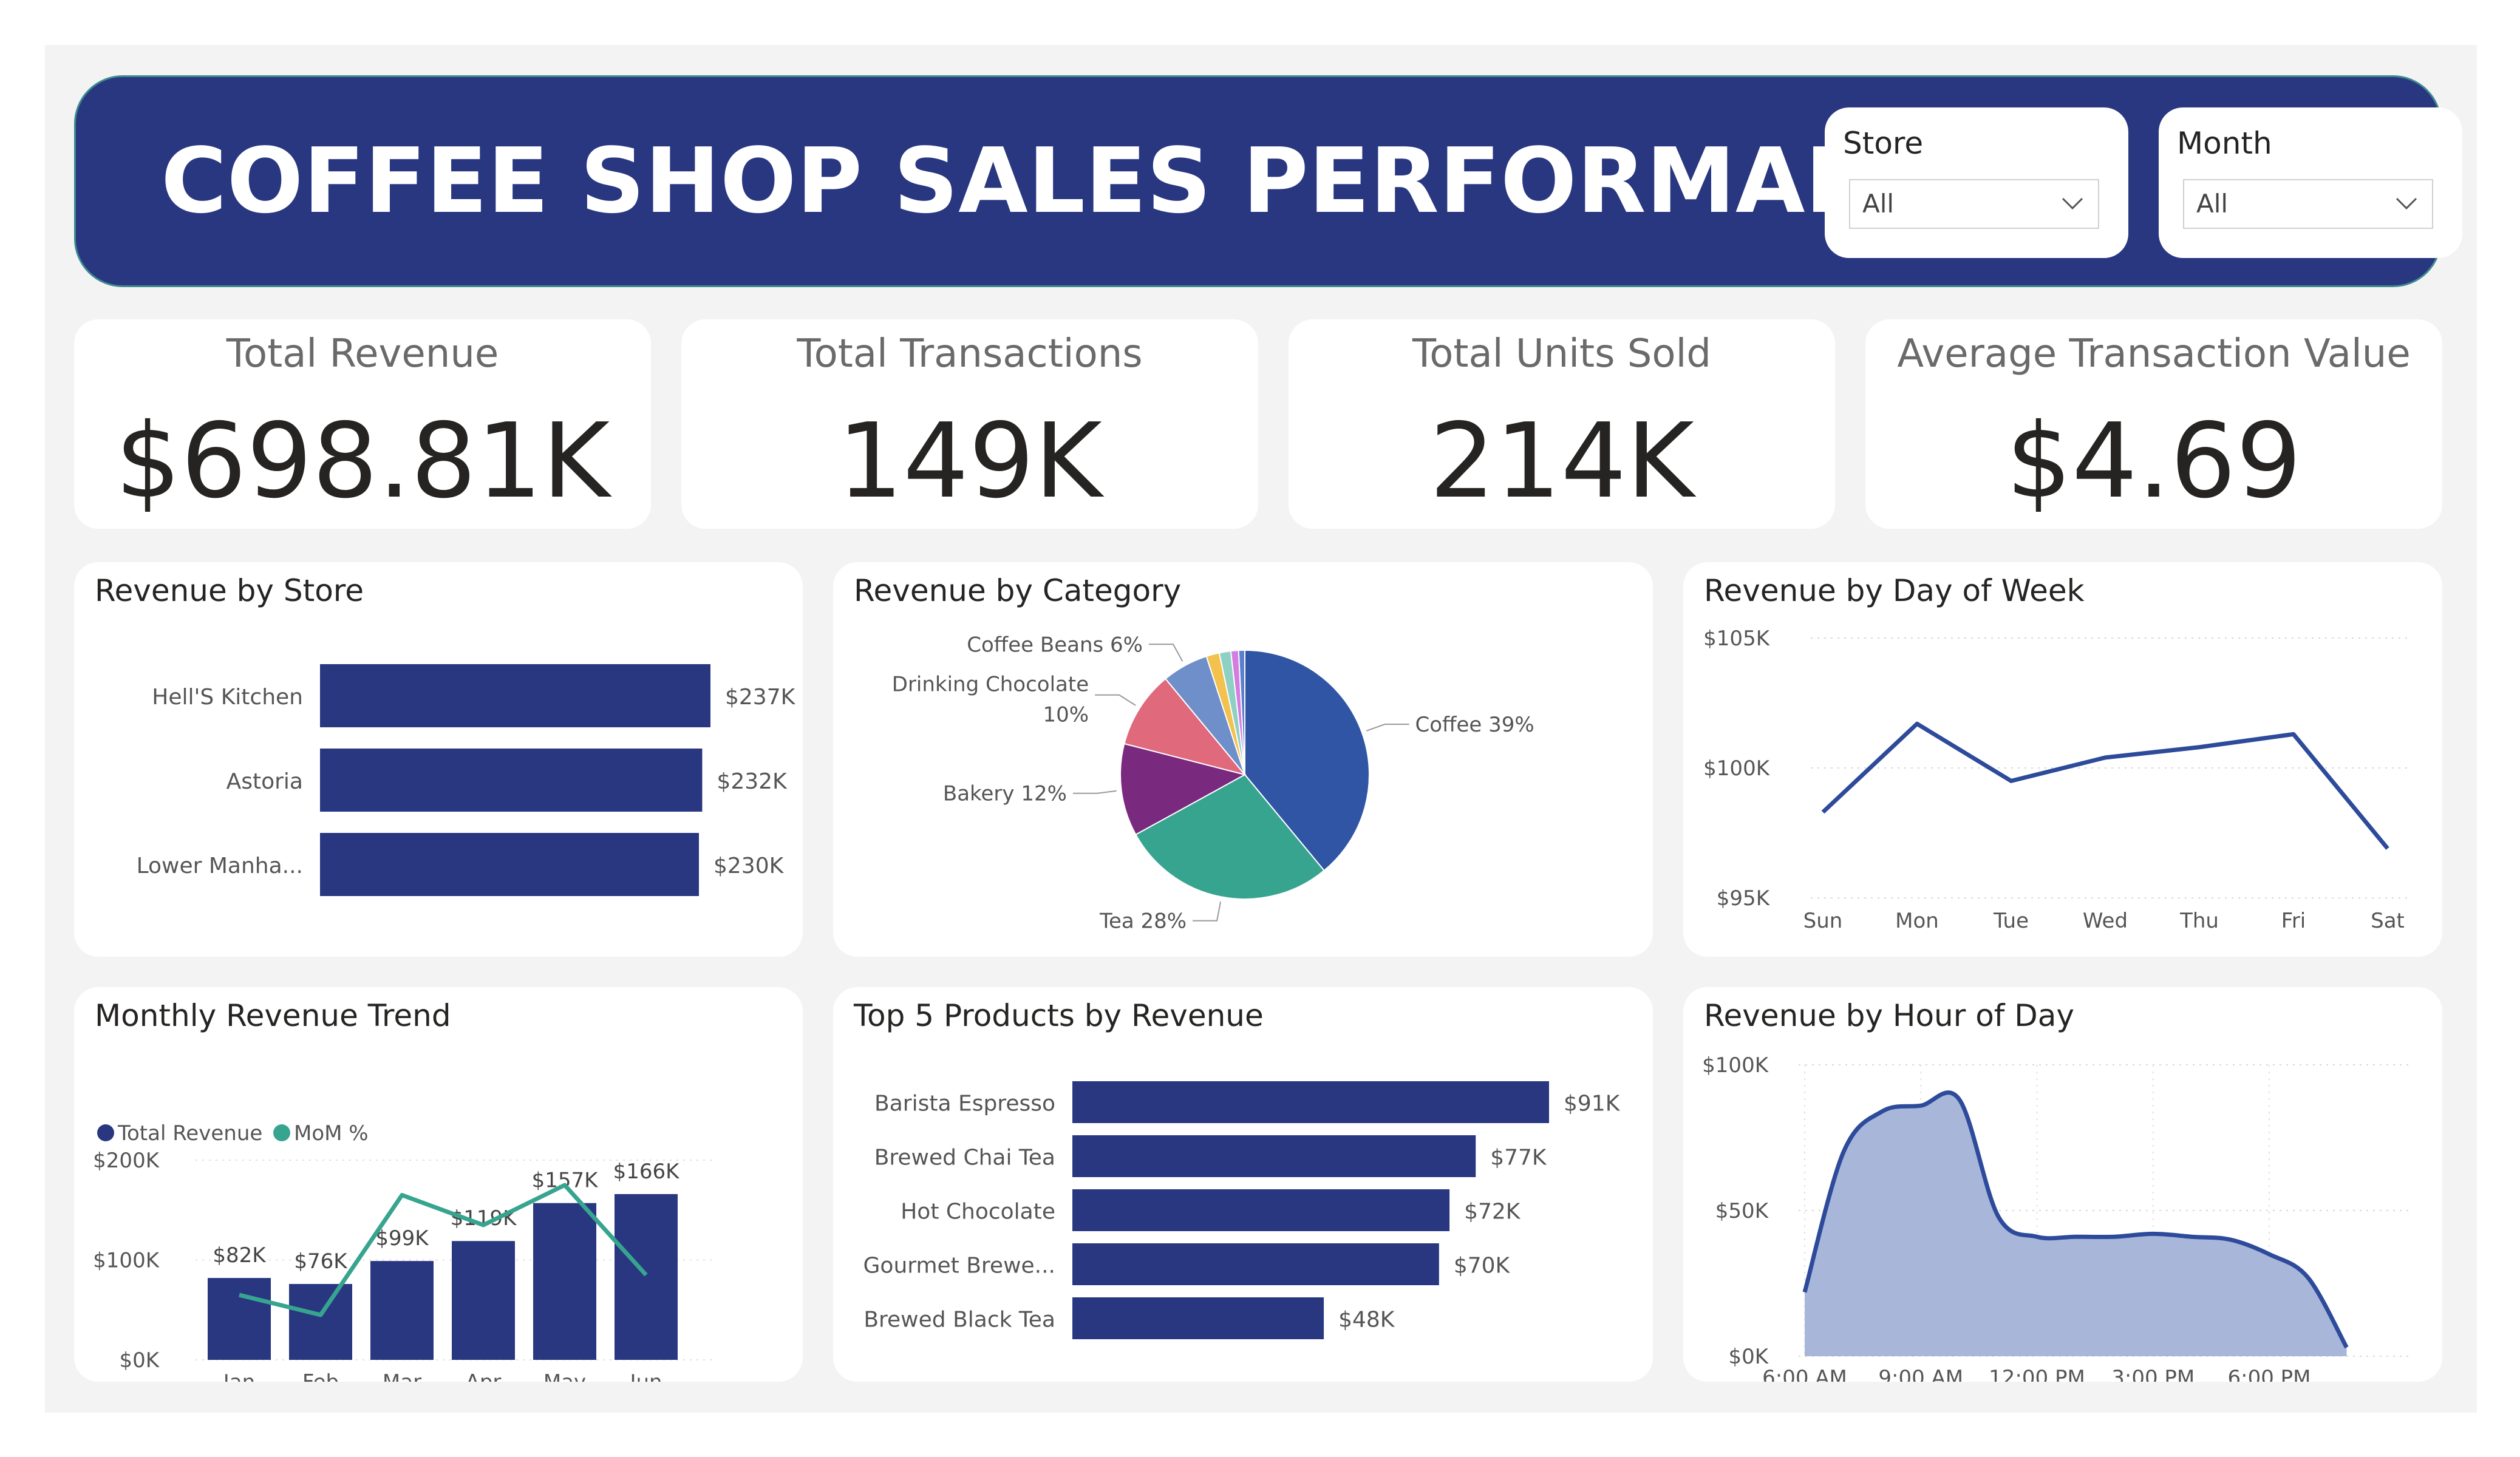  What do you see at coordinates (1920, 1374) in the screenshot?
I see `x-tick-label: 9:00 AM` at bounding box center [1920, 1374].